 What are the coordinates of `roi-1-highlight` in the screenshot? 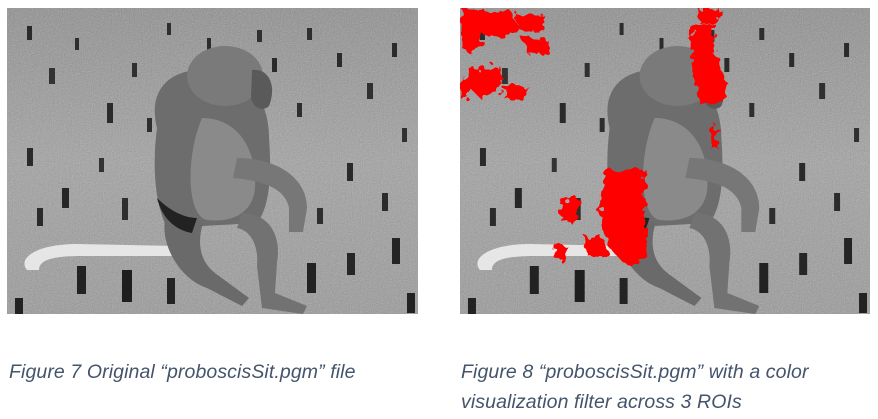 It's located at (505, 55).